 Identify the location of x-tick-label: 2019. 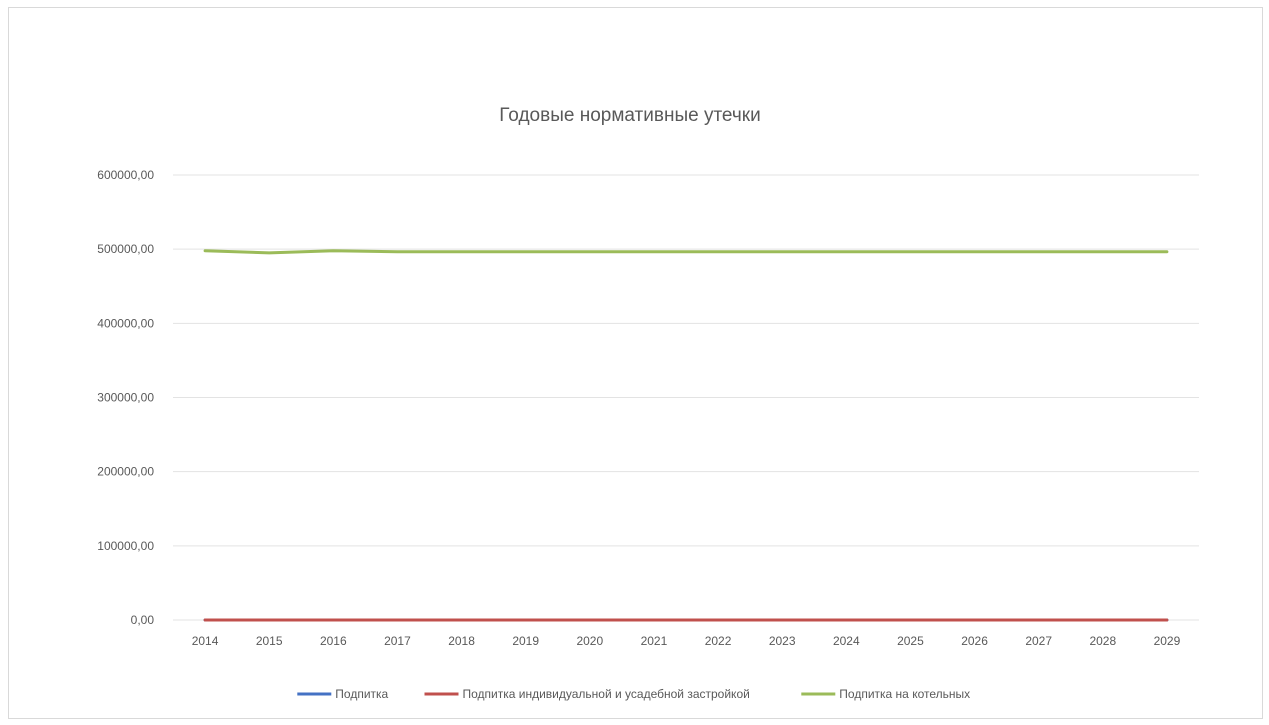
(525, 641).